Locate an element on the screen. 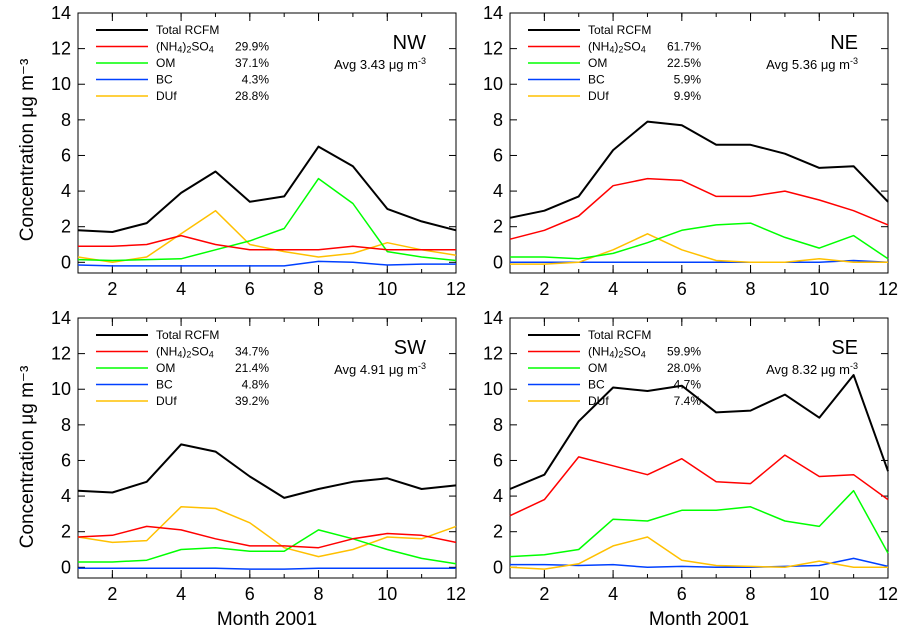 This screenshot has width=904, height=632. legend-percent: 4.8% is located at coordinates (256, 385).